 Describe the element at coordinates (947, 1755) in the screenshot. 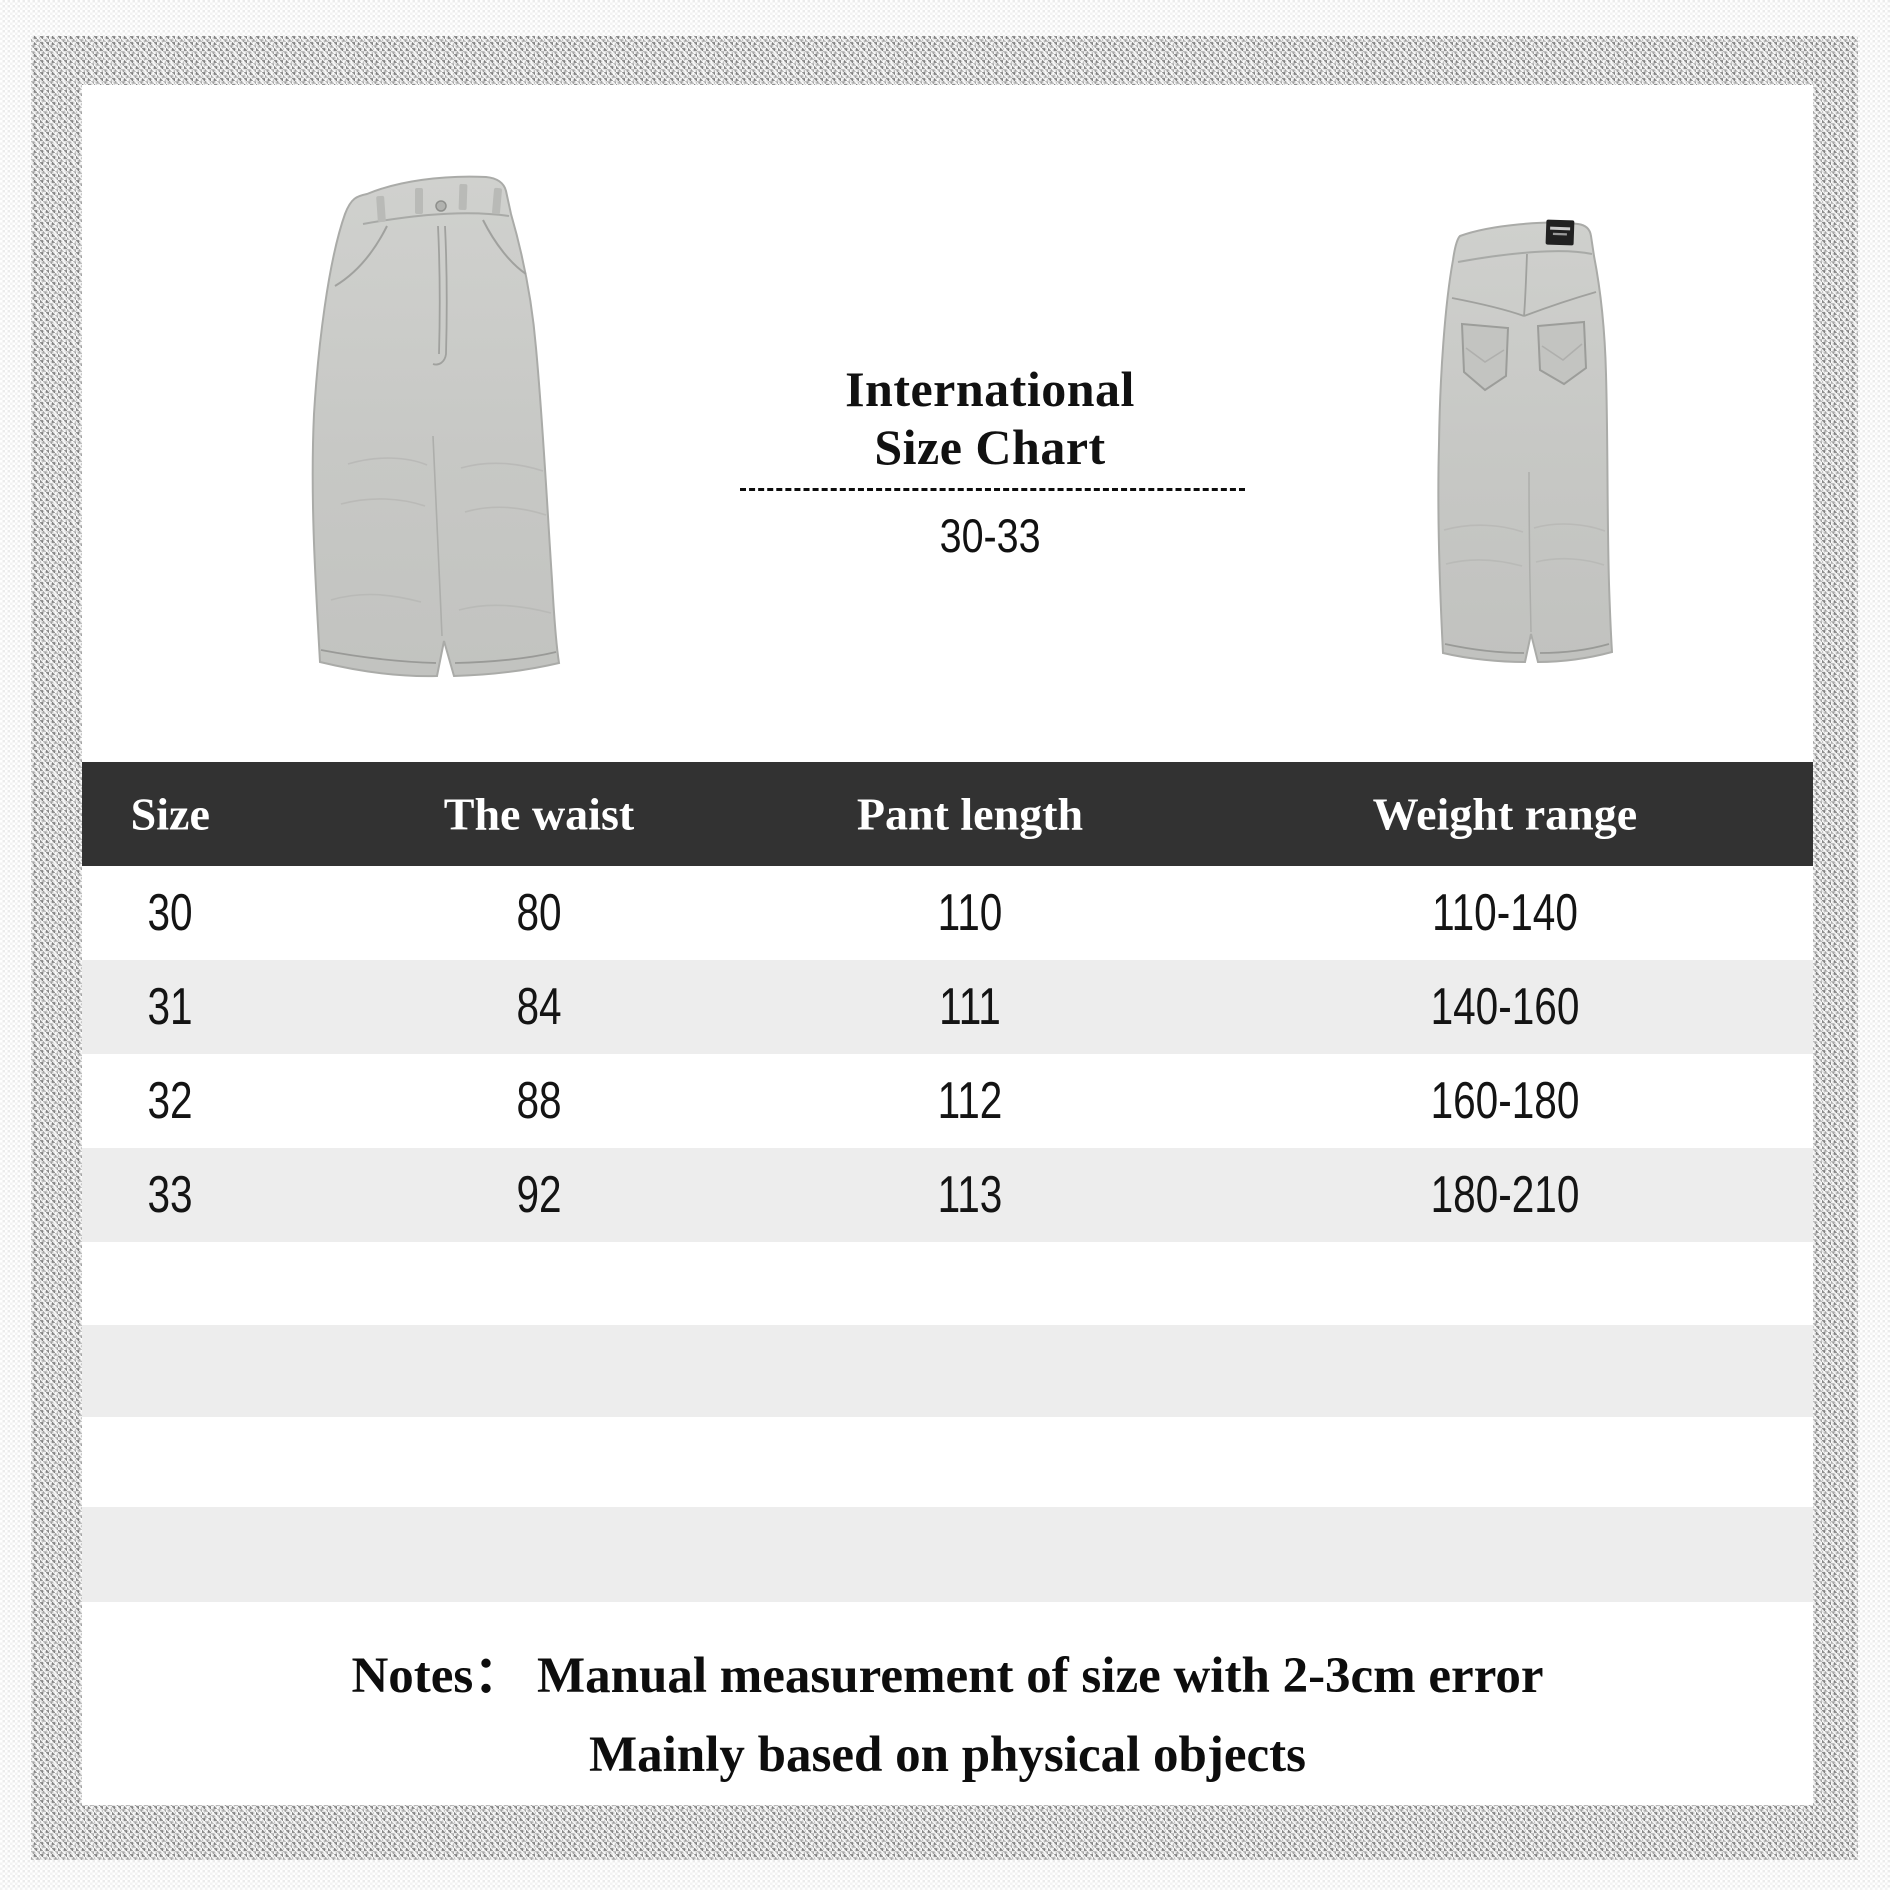

I see `notes-line-2: Mainly based on physical objects` at that location.